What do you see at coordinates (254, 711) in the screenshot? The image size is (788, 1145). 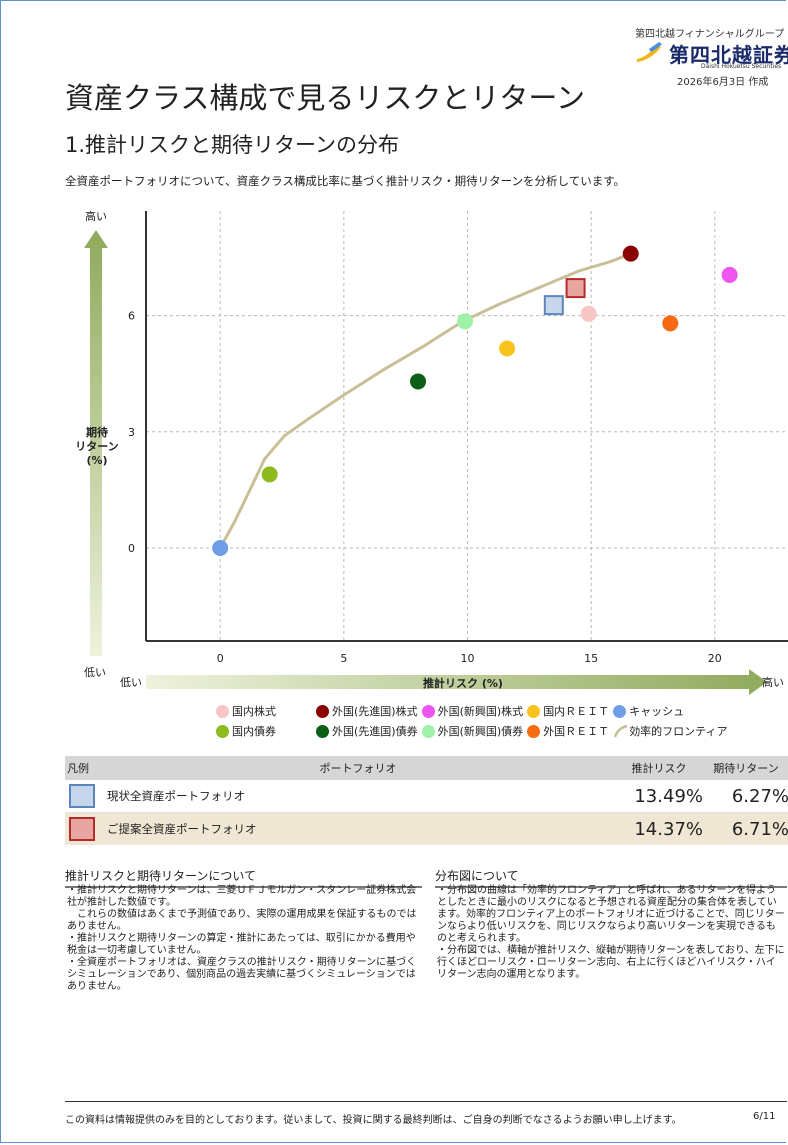 I see `legend-label: 国内株式` at bounding box center [254, 711].